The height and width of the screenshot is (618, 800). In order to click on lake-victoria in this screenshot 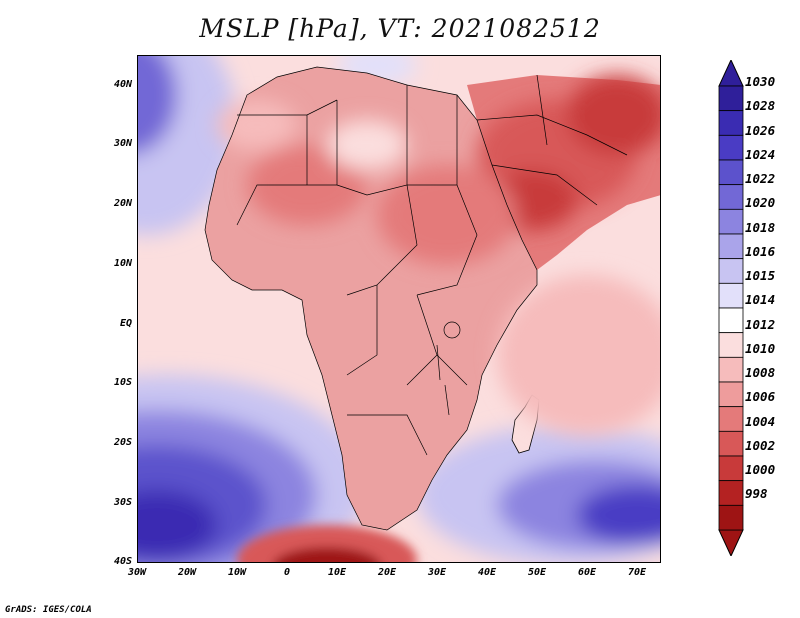, I will do `click(452, 330)`.